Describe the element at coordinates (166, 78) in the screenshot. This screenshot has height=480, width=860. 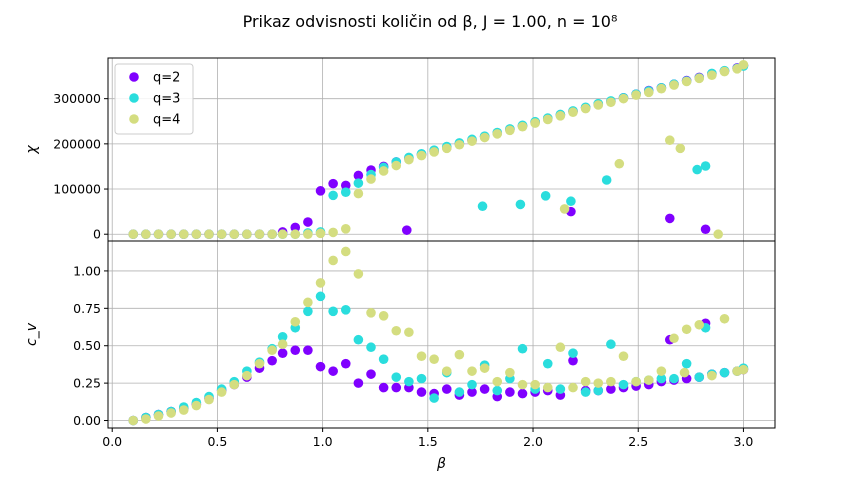
I see `legend-label: q=2` at that location.